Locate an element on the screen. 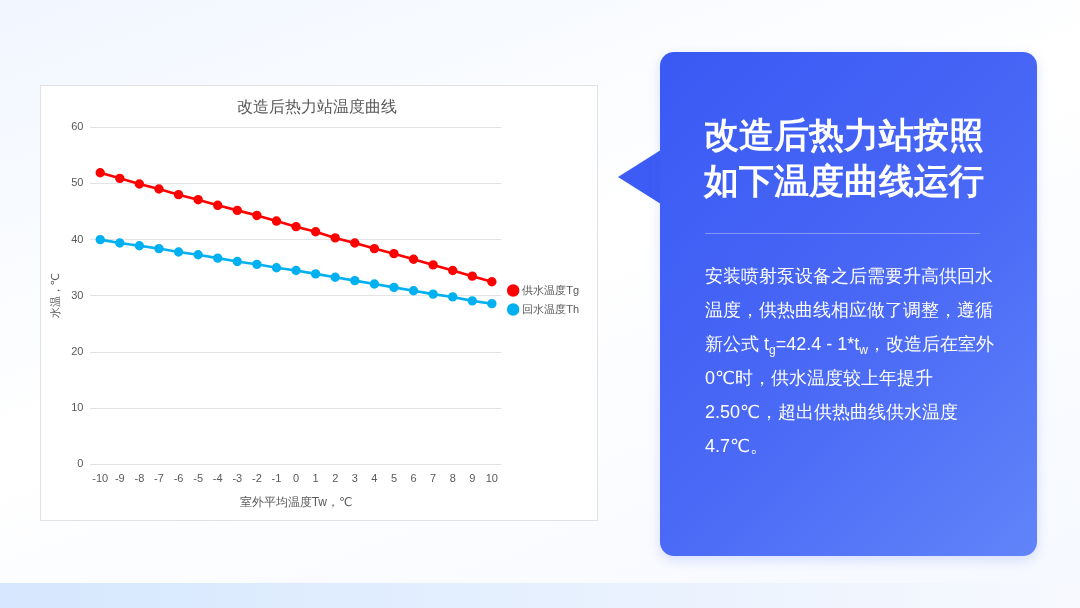  x-tick-label: -1 is located at coordinates (276, 478).